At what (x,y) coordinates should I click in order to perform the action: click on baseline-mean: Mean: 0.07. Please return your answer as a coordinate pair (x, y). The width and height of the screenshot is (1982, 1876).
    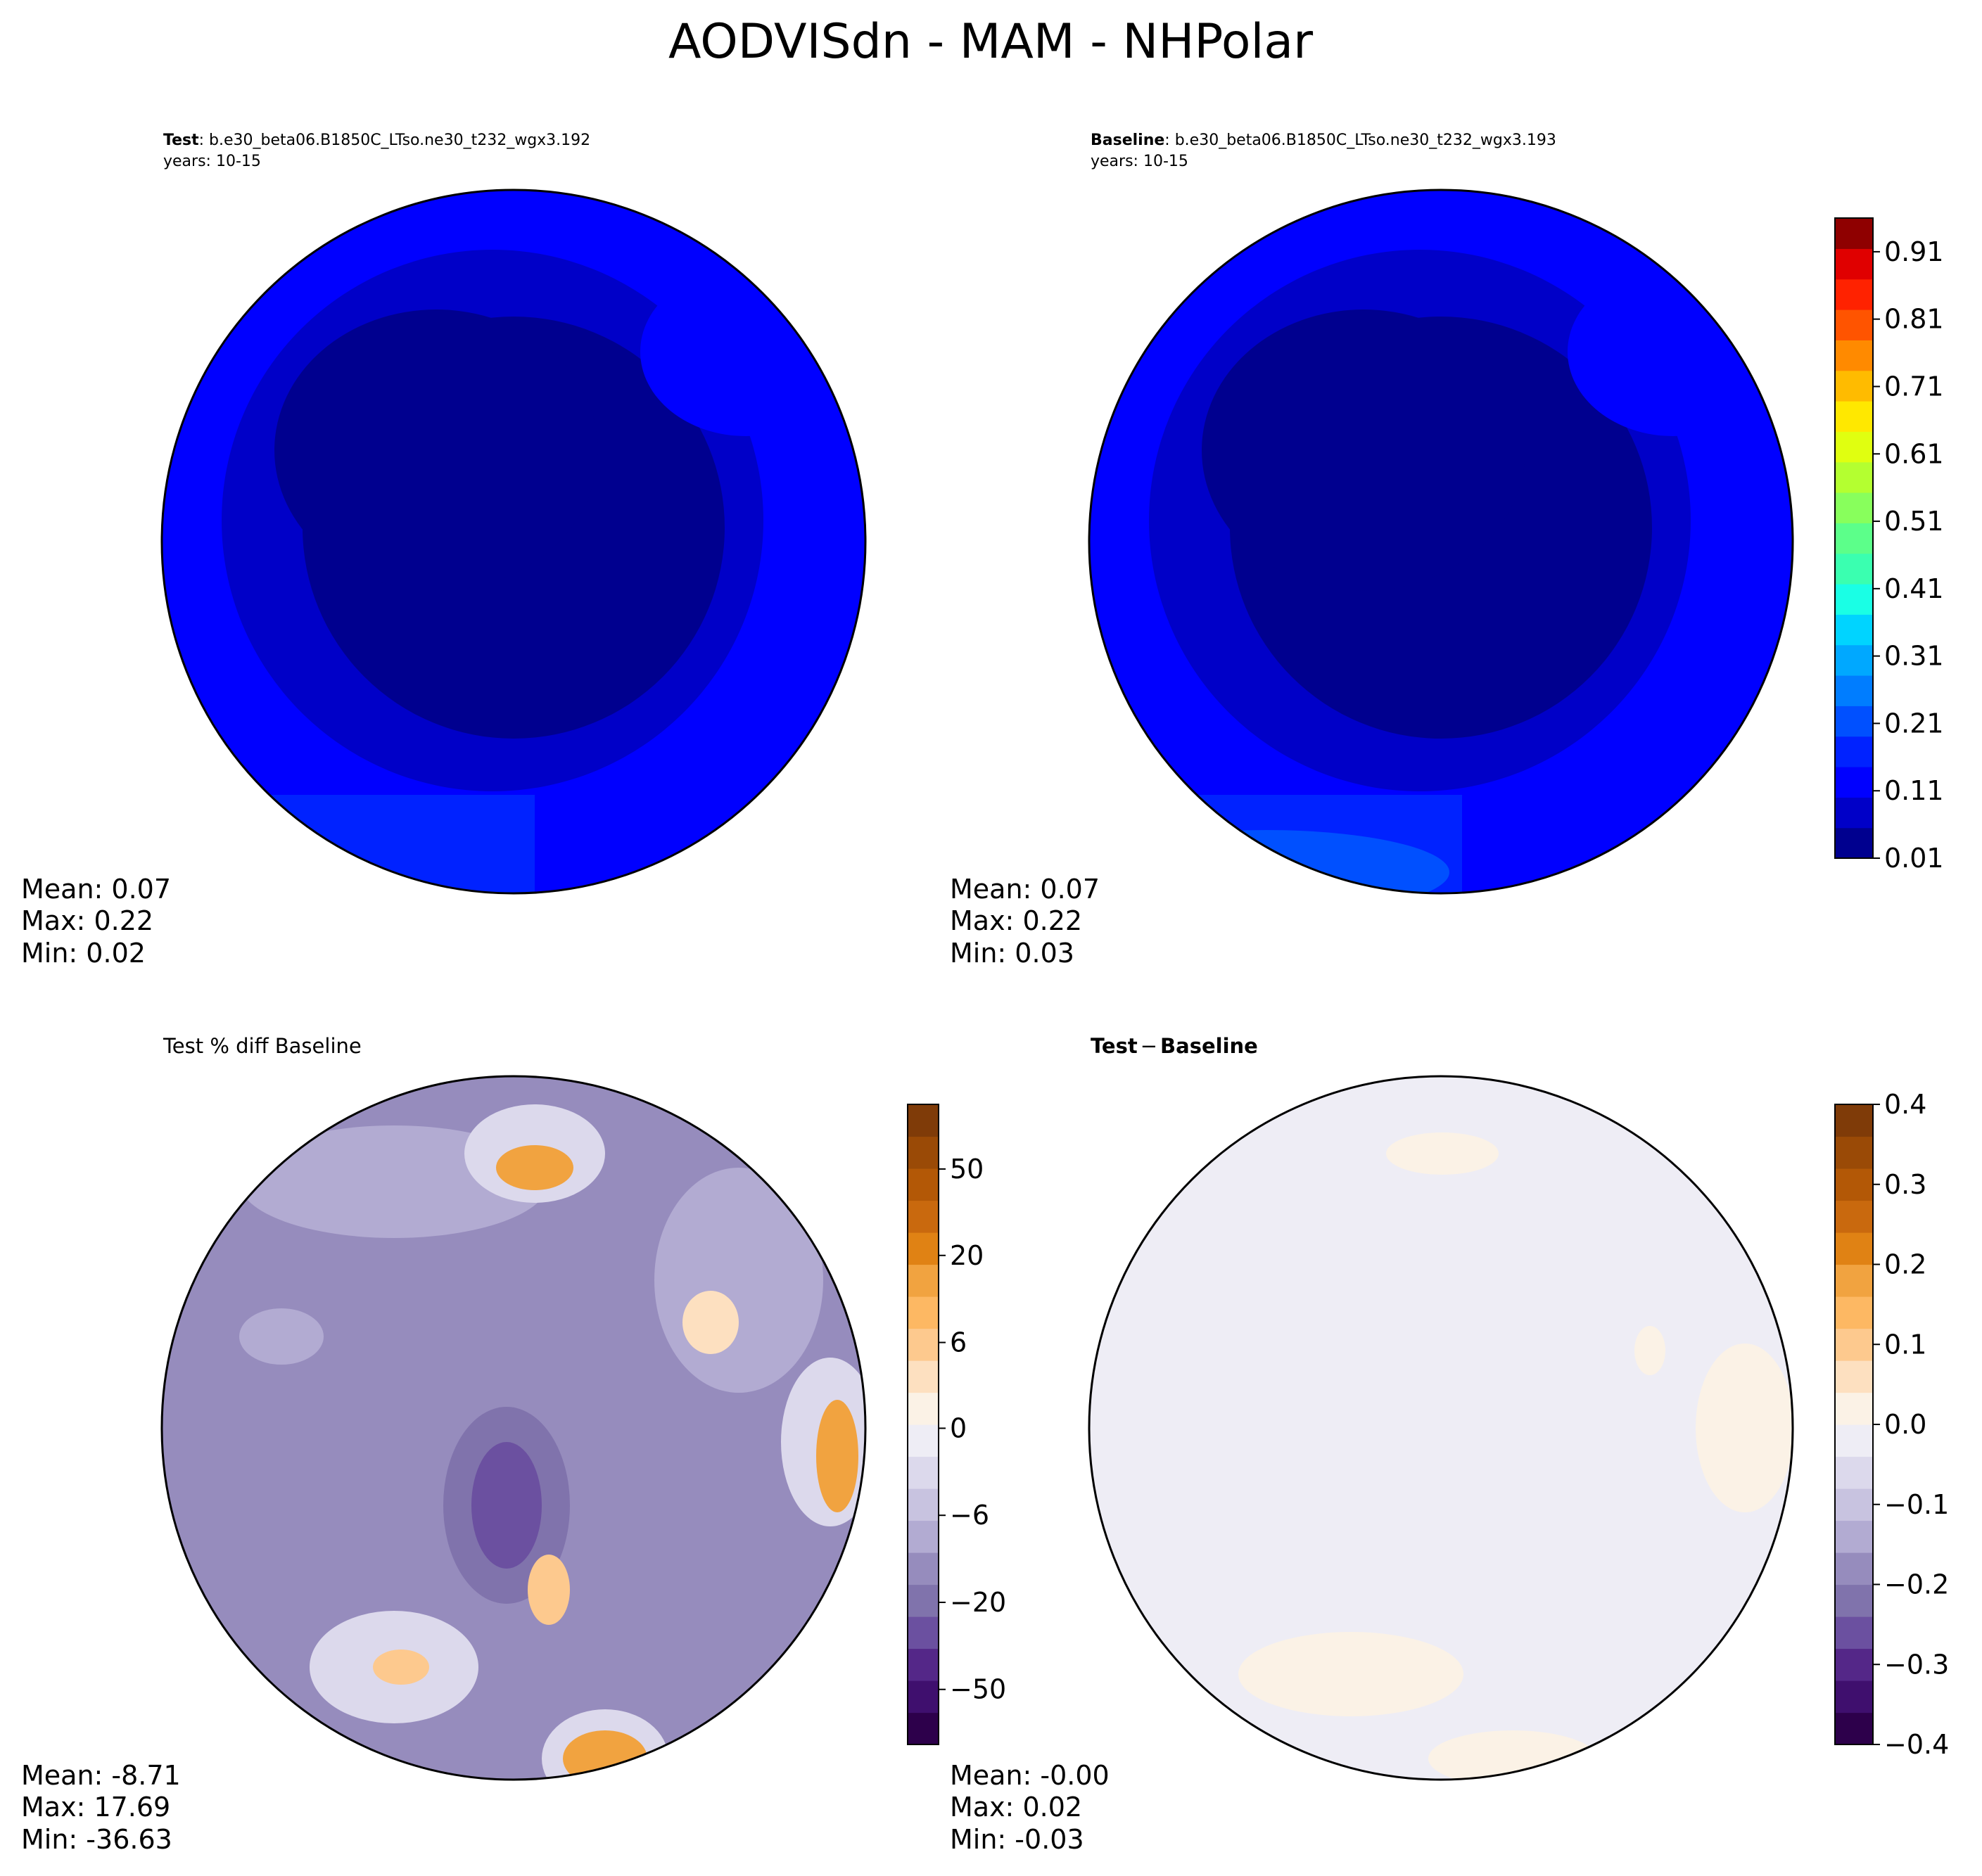
    Looking at the image, I should click on (1025, 889).